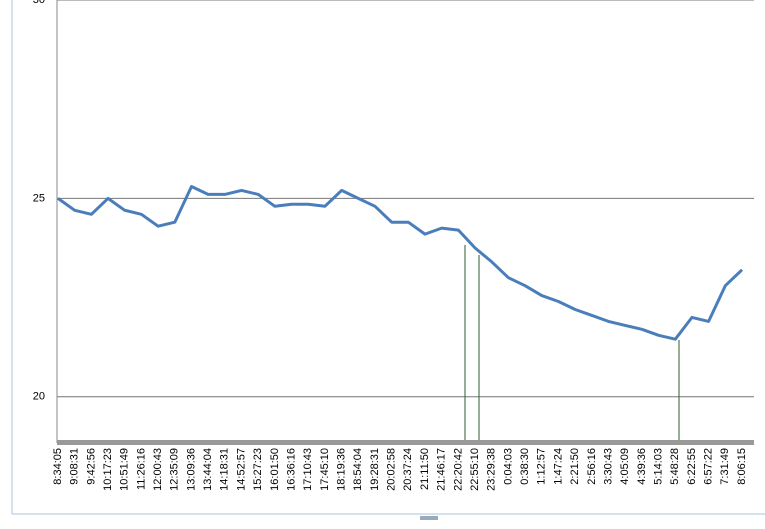 This screenshot has width=765, height=529. I want to click on x-tick-label: 20:02:58, so click(392, 469).